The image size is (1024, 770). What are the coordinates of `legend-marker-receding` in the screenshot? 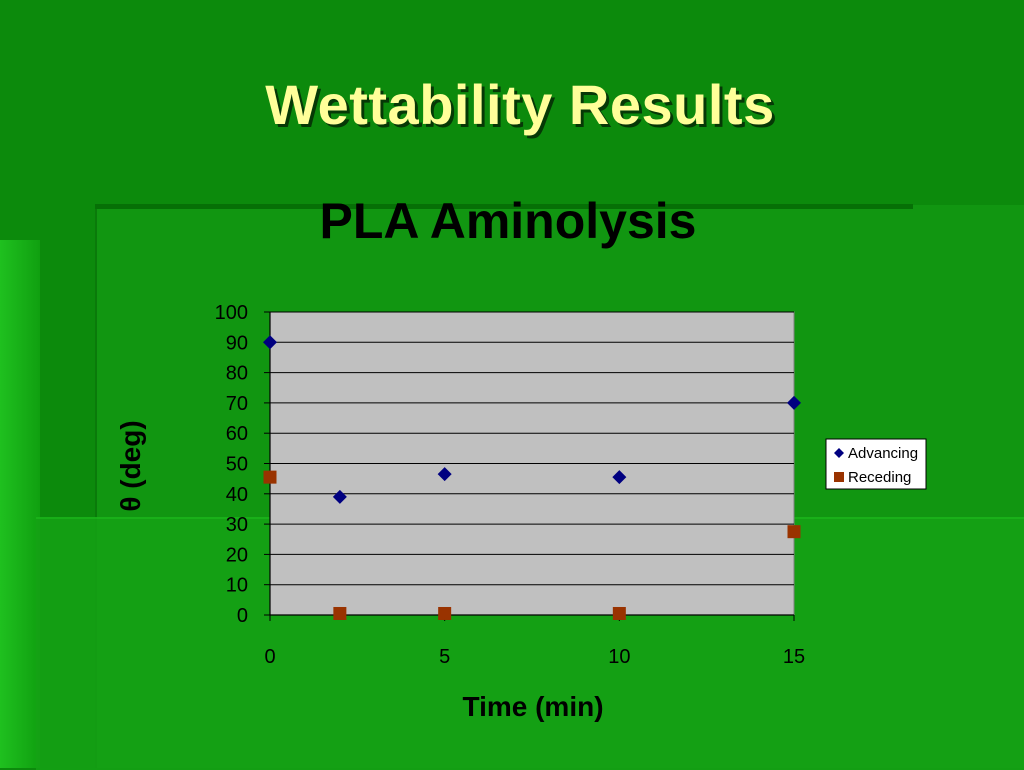 It's located at (839, 477).